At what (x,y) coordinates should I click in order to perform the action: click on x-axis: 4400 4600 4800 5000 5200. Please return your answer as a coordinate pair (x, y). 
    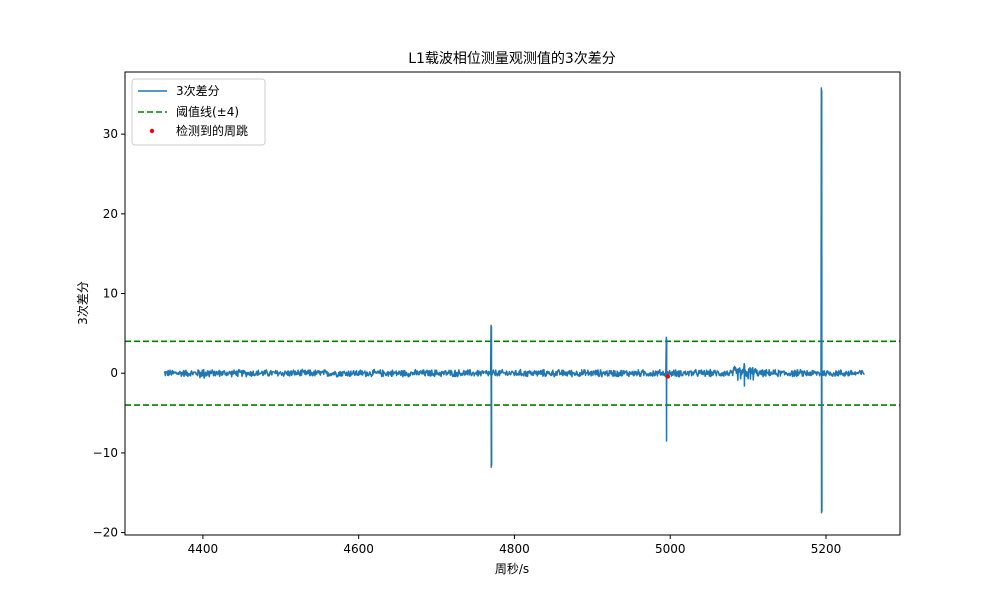
    Looking at the image, I should click on (515, 545).